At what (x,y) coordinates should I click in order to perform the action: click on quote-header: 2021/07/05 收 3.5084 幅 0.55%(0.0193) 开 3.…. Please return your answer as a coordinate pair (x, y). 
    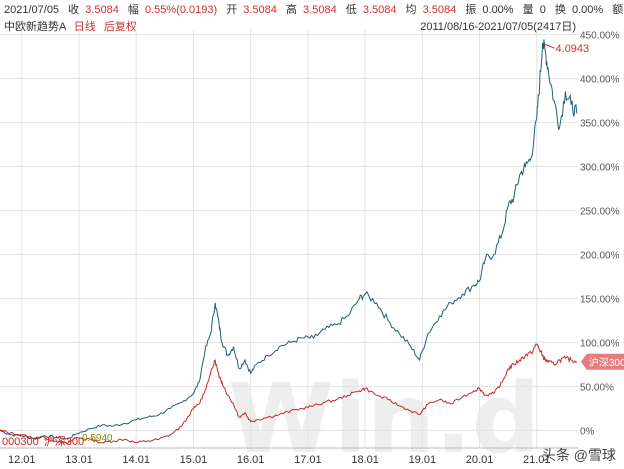
    Looking at the image, I should click on (314, 9).